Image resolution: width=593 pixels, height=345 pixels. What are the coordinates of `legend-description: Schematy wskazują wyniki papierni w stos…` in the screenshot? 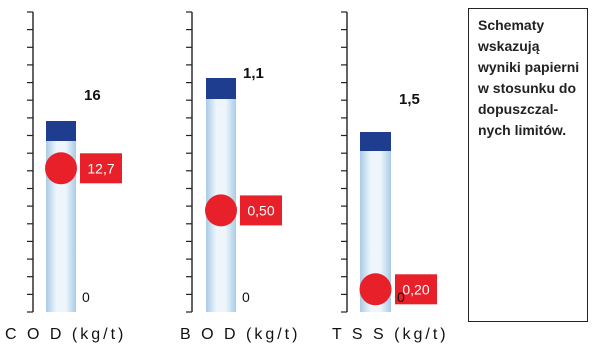 It's located at (531, 78).